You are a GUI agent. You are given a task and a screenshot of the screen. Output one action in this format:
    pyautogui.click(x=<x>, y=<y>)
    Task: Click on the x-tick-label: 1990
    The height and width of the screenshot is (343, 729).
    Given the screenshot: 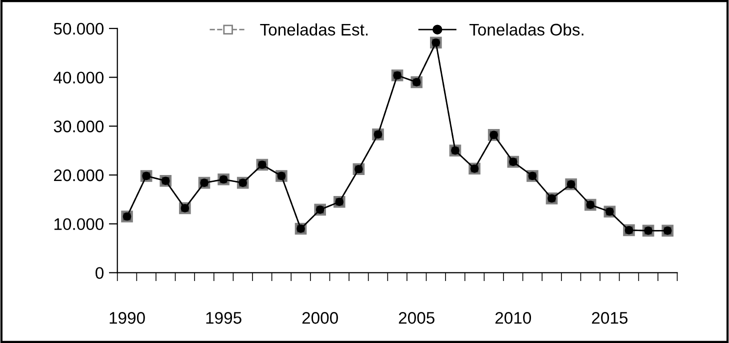 What is the action you would take?
    pyautogui.click(x=127, y=318)
    